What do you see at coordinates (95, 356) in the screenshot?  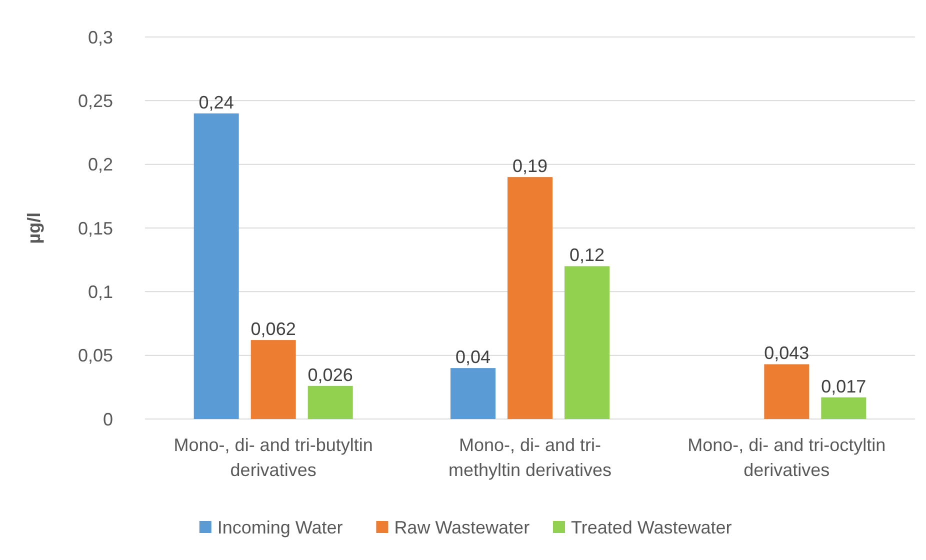 I see `y-tick-label: 0,05` at bounding box center [95, 356].